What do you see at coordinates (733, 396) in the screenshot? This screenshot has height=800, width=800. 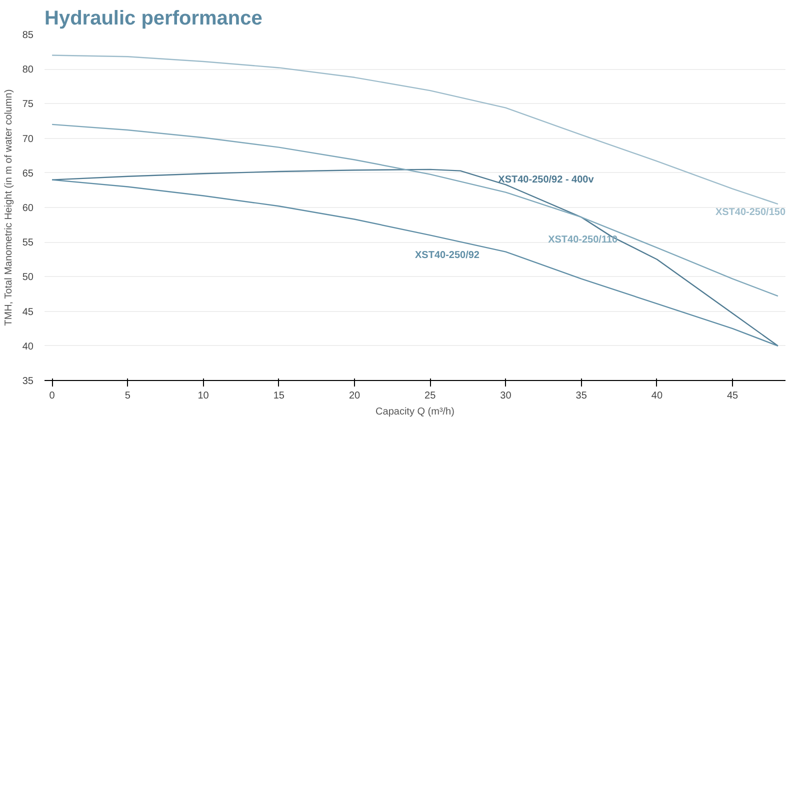 I see `x-tick-label: 45` at bounding box center [733, 396].